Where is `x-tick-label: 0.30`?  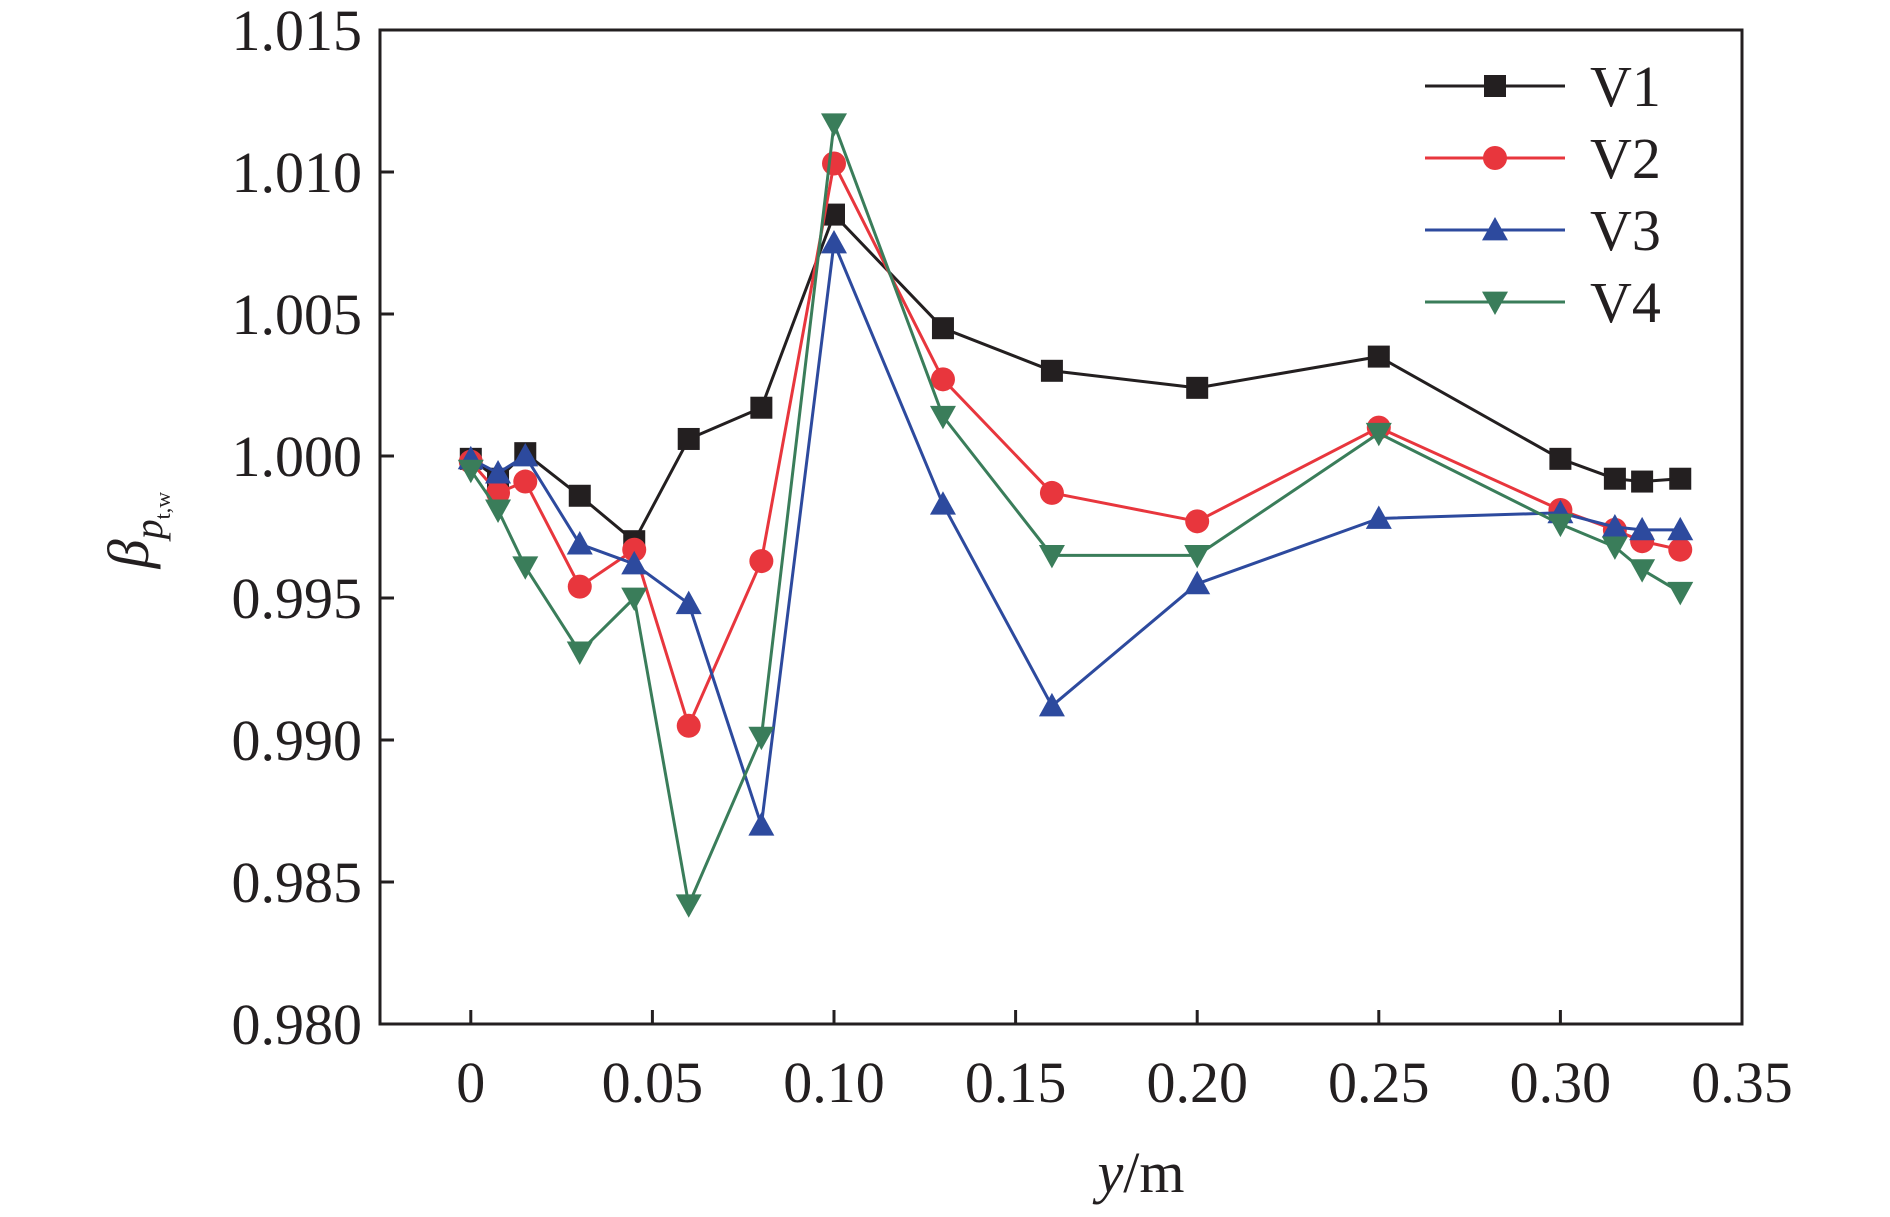
x-tick-label: 0.30 is located at coordinates (1561, 1082).